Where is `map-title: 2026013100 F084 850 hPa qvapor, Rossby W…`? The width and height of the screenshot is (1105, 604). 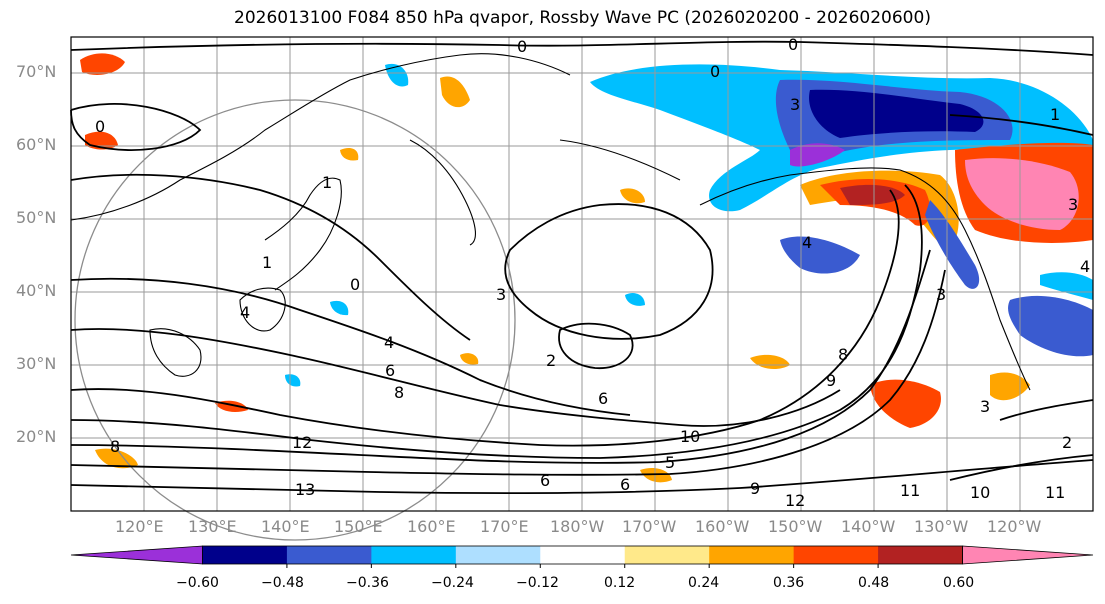
map-title: 2026013100 F084 850 hPa qvapor, Rossby W… is located at coordinates (582, 18).